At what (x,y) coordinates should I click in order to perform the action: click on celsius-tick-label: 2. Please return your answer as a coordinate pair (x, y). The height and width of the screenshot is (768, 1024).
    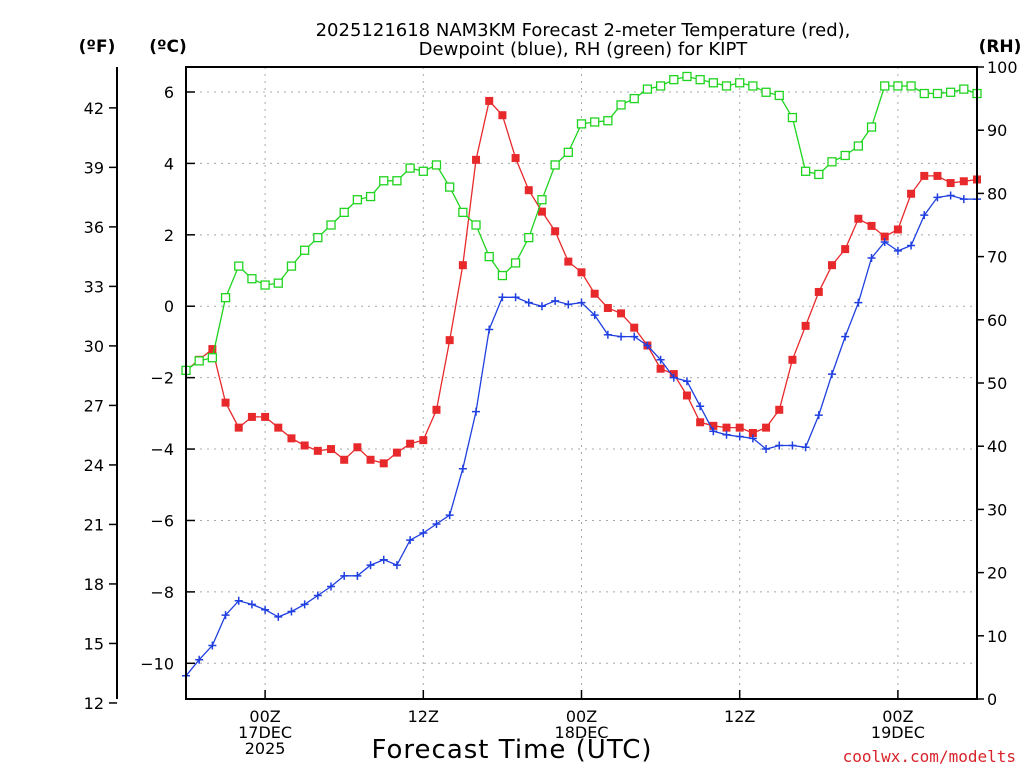
    Looking at the image, I should click on (169, 235).